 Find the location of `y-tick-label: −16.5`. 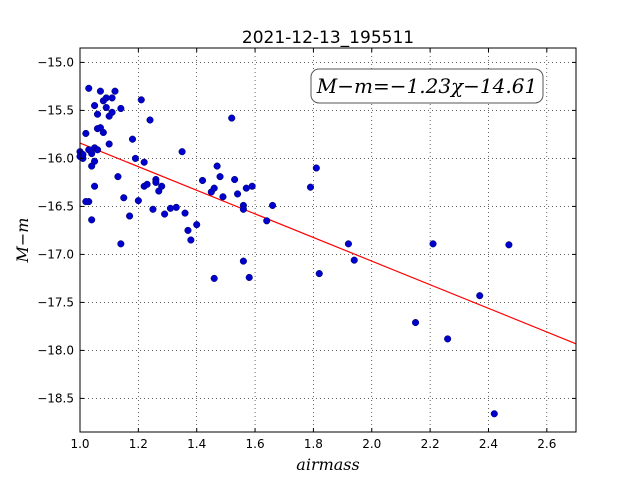

y-tick-label: −16.5 is located at coordinates (55, 206).